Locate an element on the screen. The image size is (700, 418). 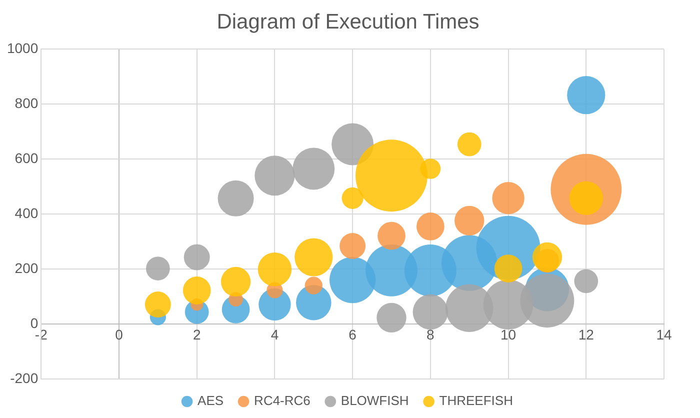
legend-label: THREEFISH is located at coordinates (476, 400).